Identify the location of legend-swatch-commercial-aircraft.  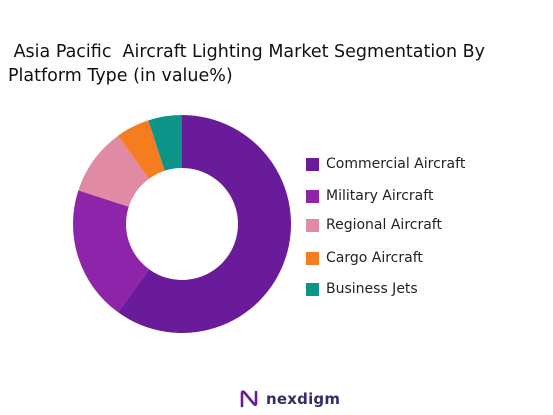
(312, 164).